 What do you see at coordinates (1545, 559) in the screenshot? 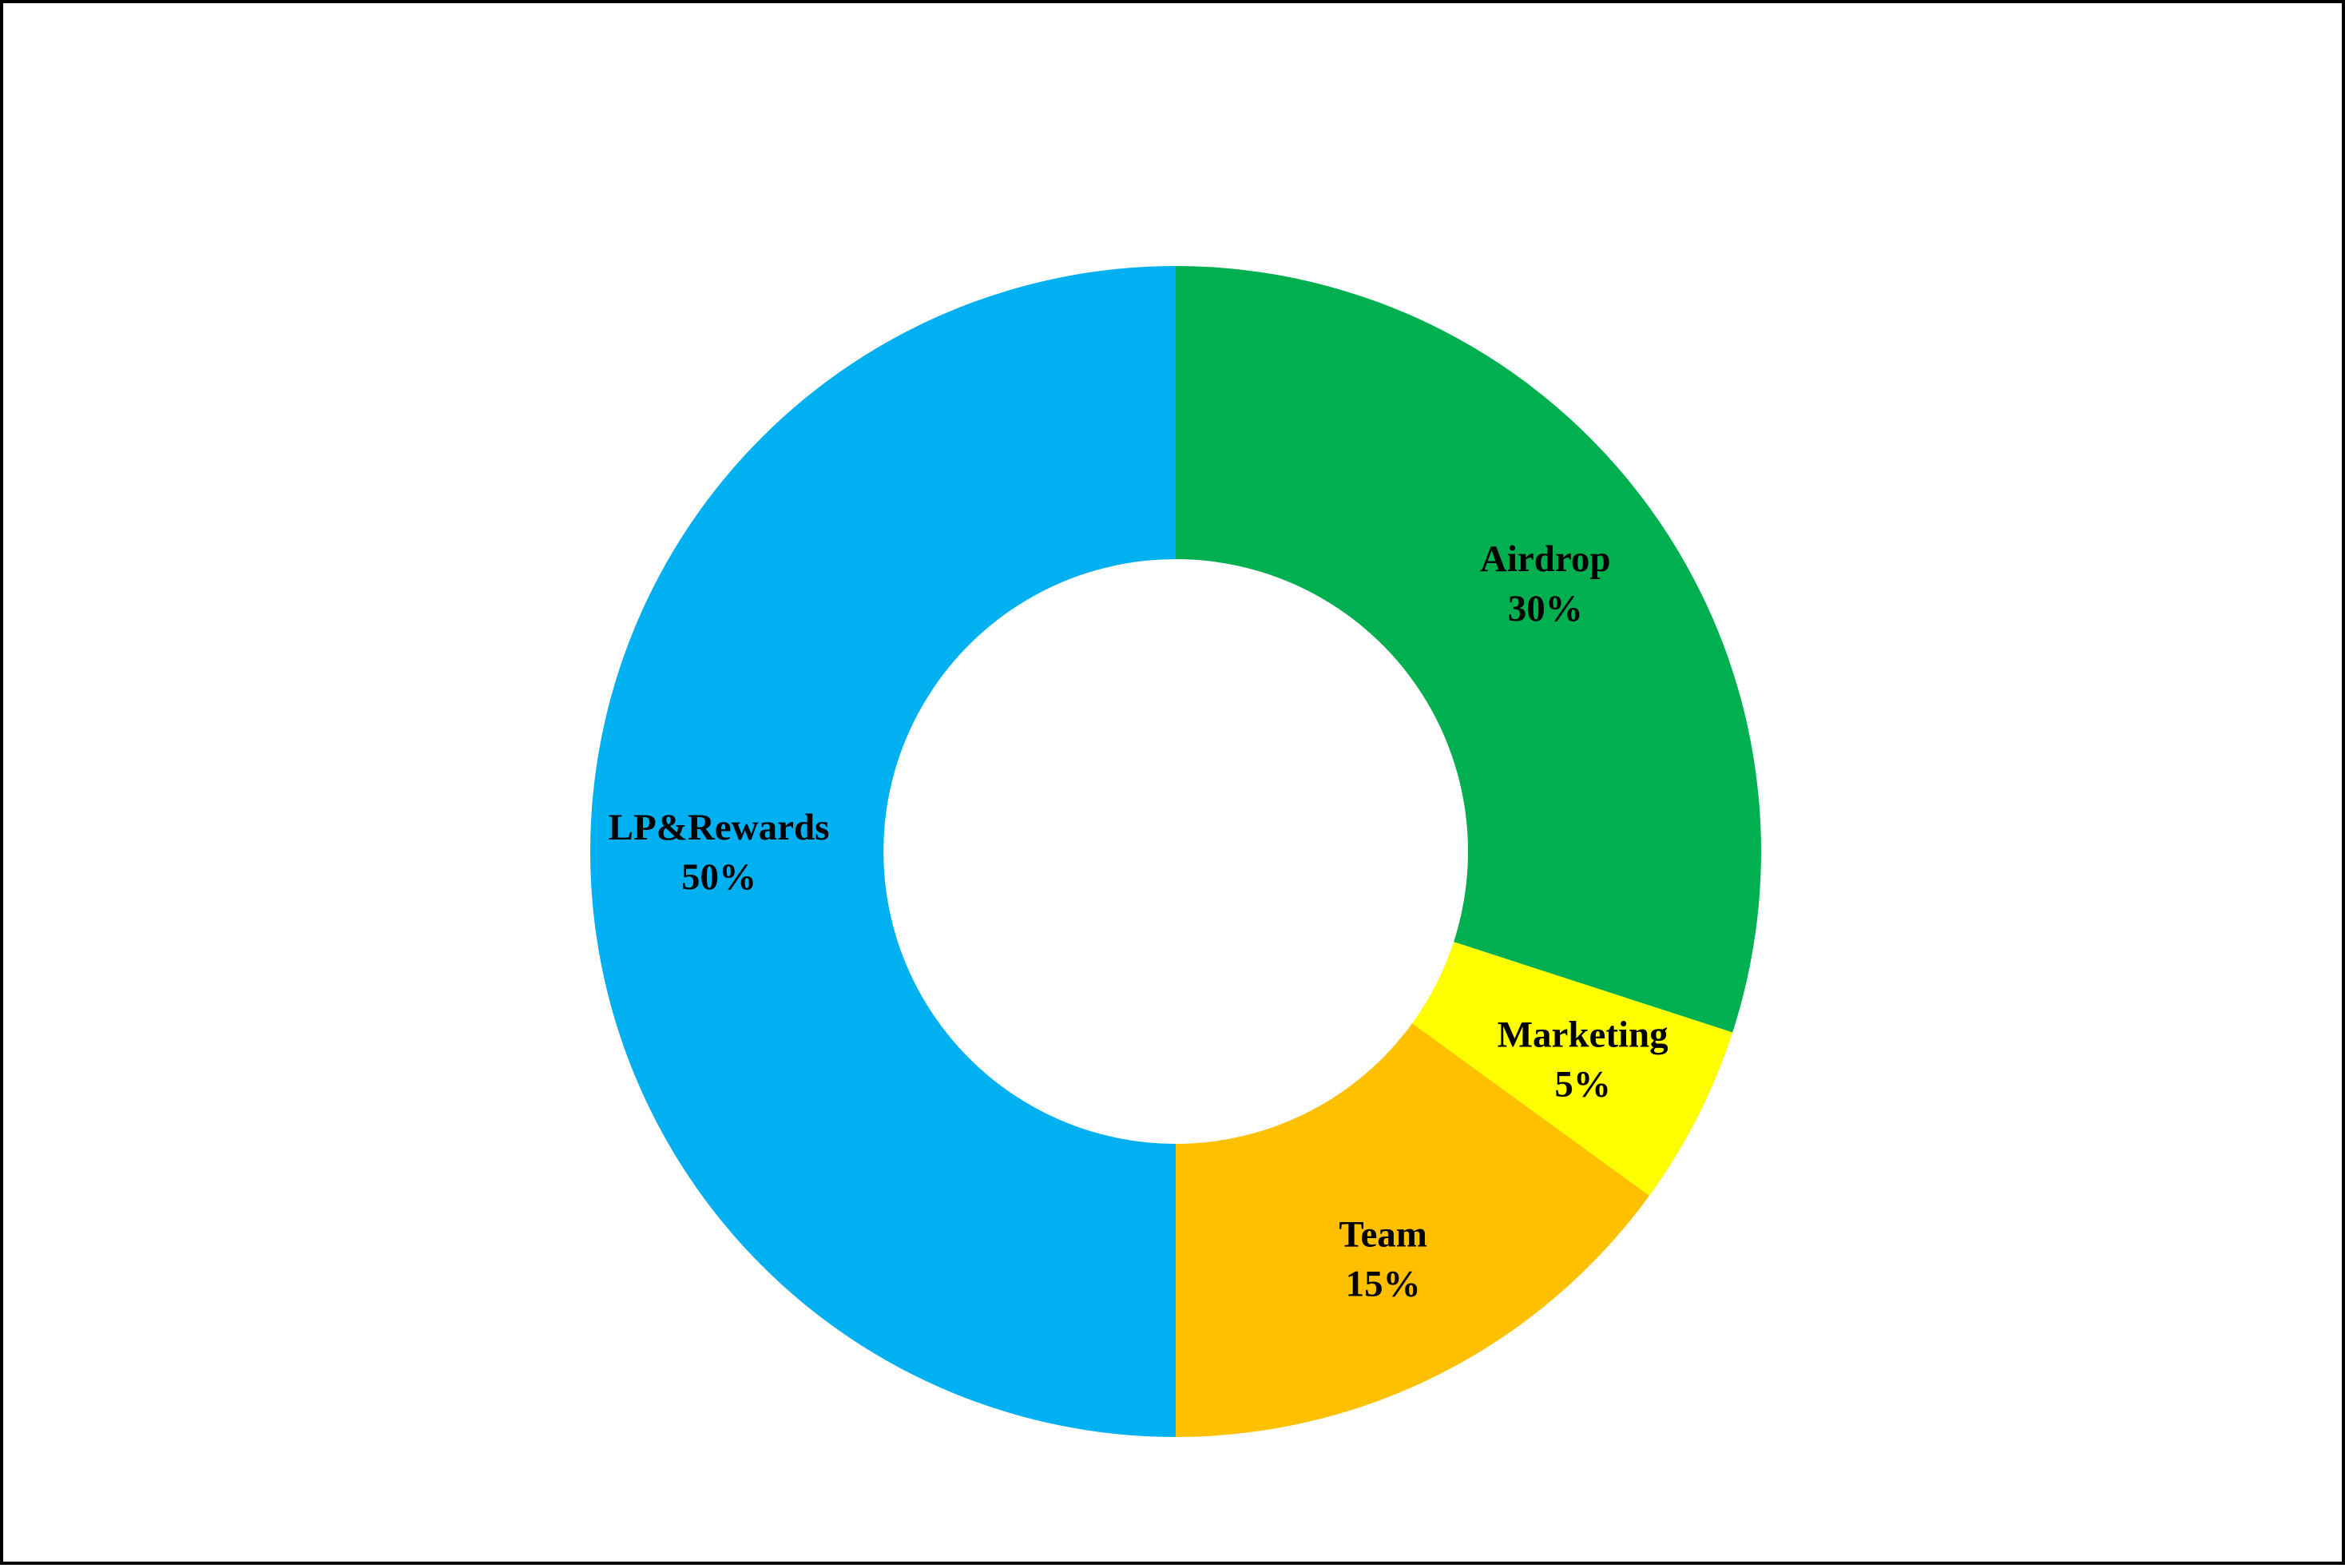
I see `slice-name: Airdrop` at bounding box center [1545, 559].